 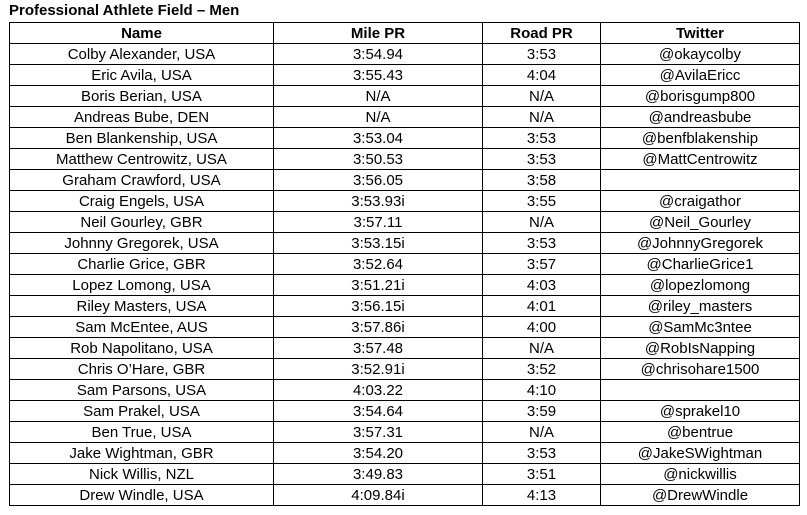 I want to click on athlete-name-cell: Sam Prakel, USA, so click(x=141, y=411).